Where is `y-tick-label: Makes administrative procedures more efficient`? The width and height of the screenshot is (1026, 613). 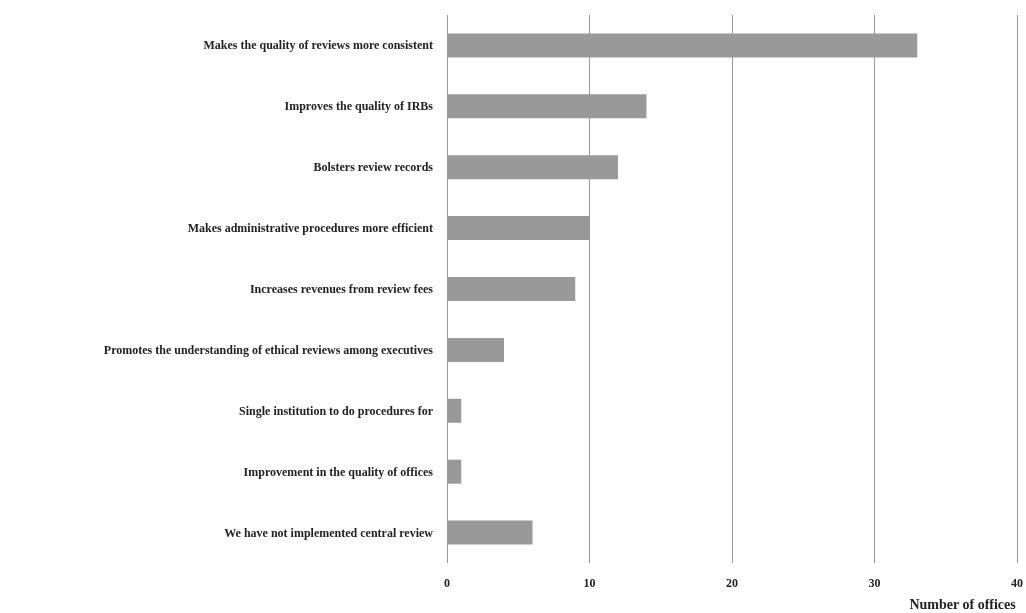 y-tick-label: Makes administrative procedures more efficient is located at coordinates (310, 228).